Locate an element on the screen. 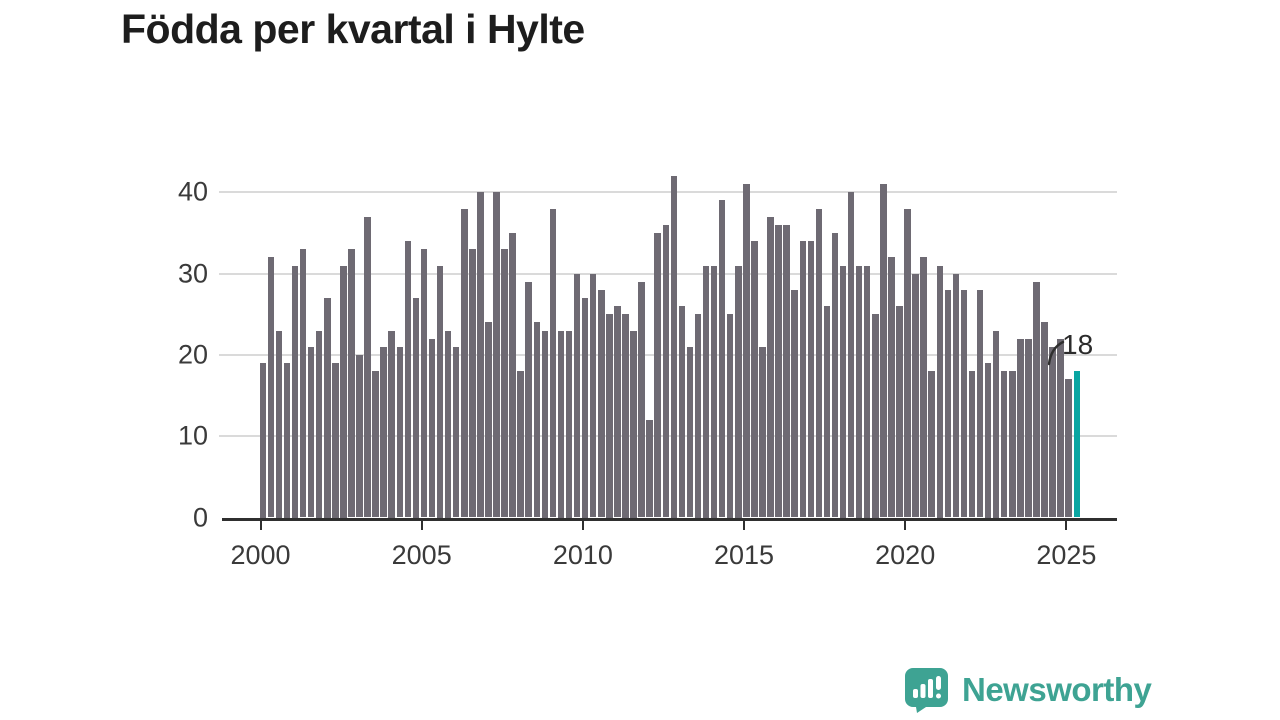 This screenshot has width=1280, height=720. x-axis-tick-2000 is located at coordinates (260, 525).